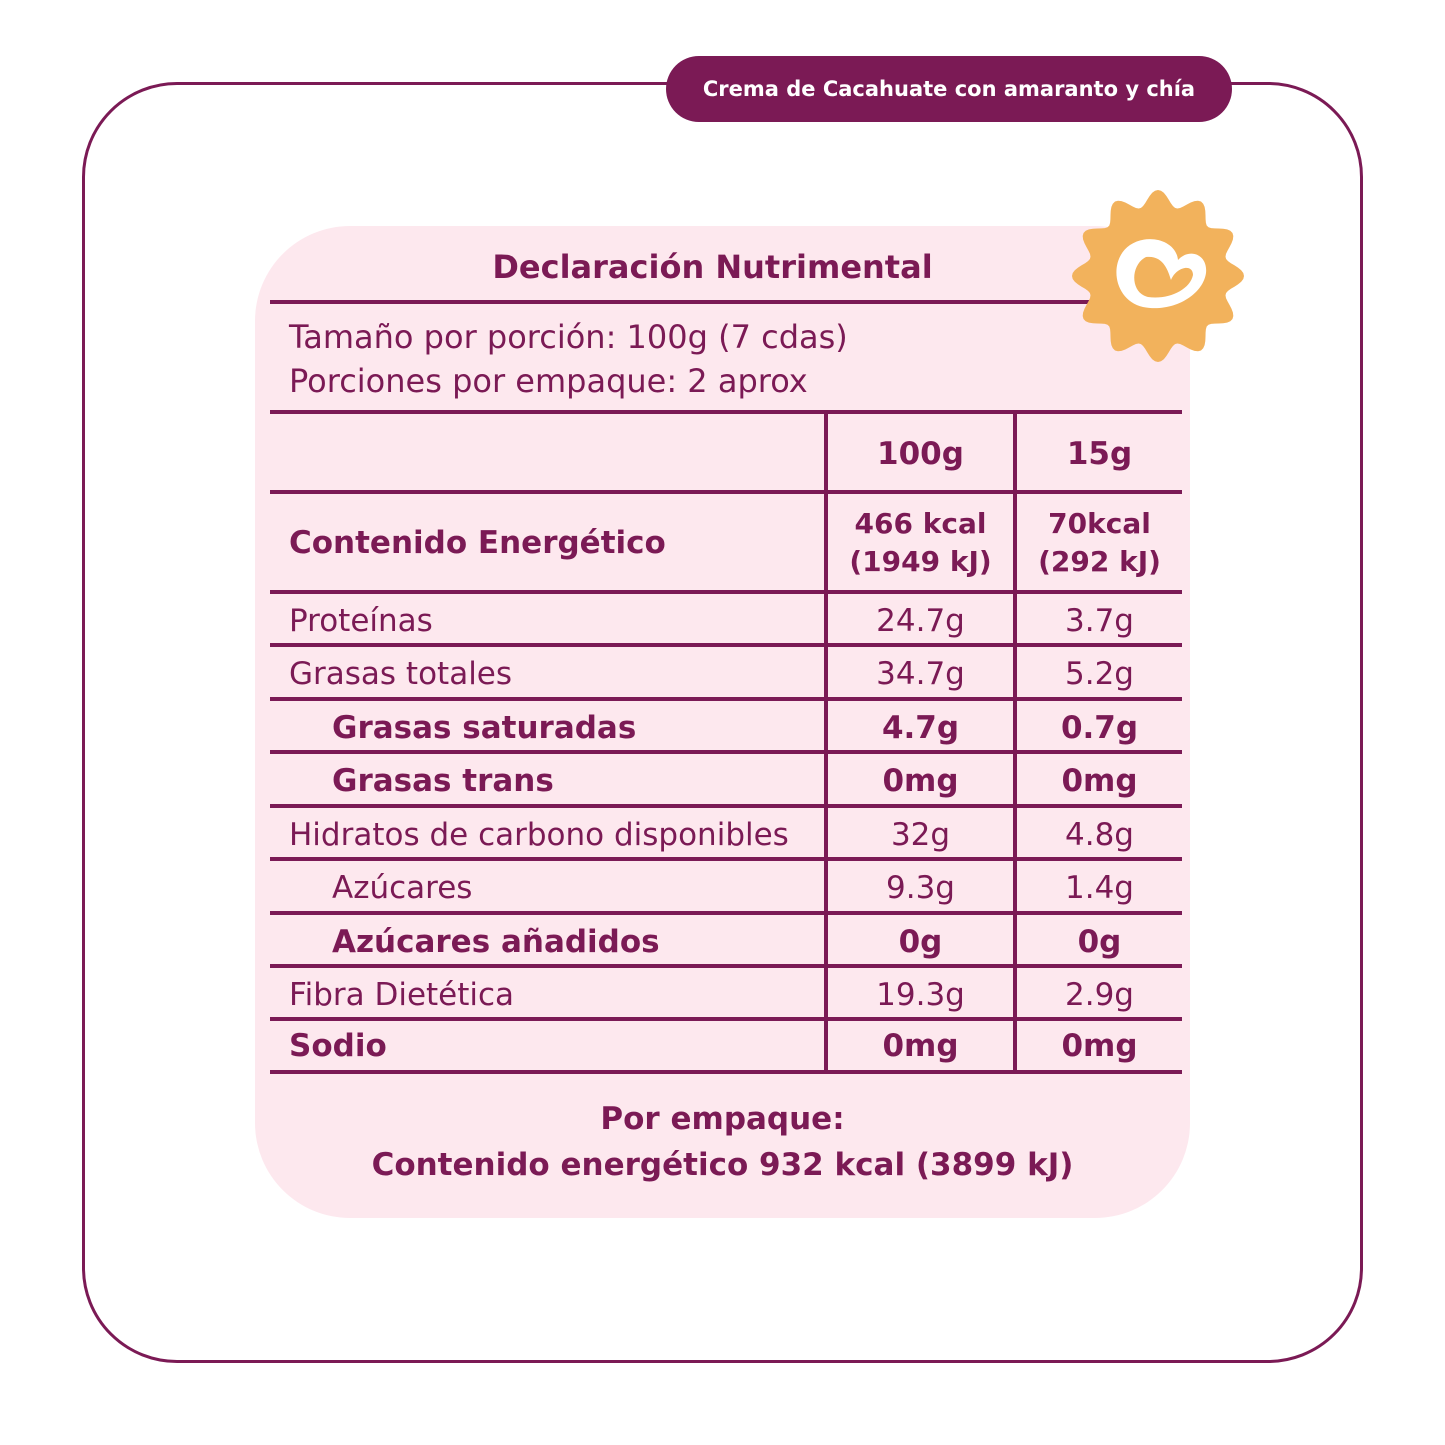 Image resolution: width=1445 pixels, height=1445 pixels. What do you see at coordinates (1097, 620) in the screenshot?
I see `value-15g: 3.7g` at bounding box center [1097, 620].